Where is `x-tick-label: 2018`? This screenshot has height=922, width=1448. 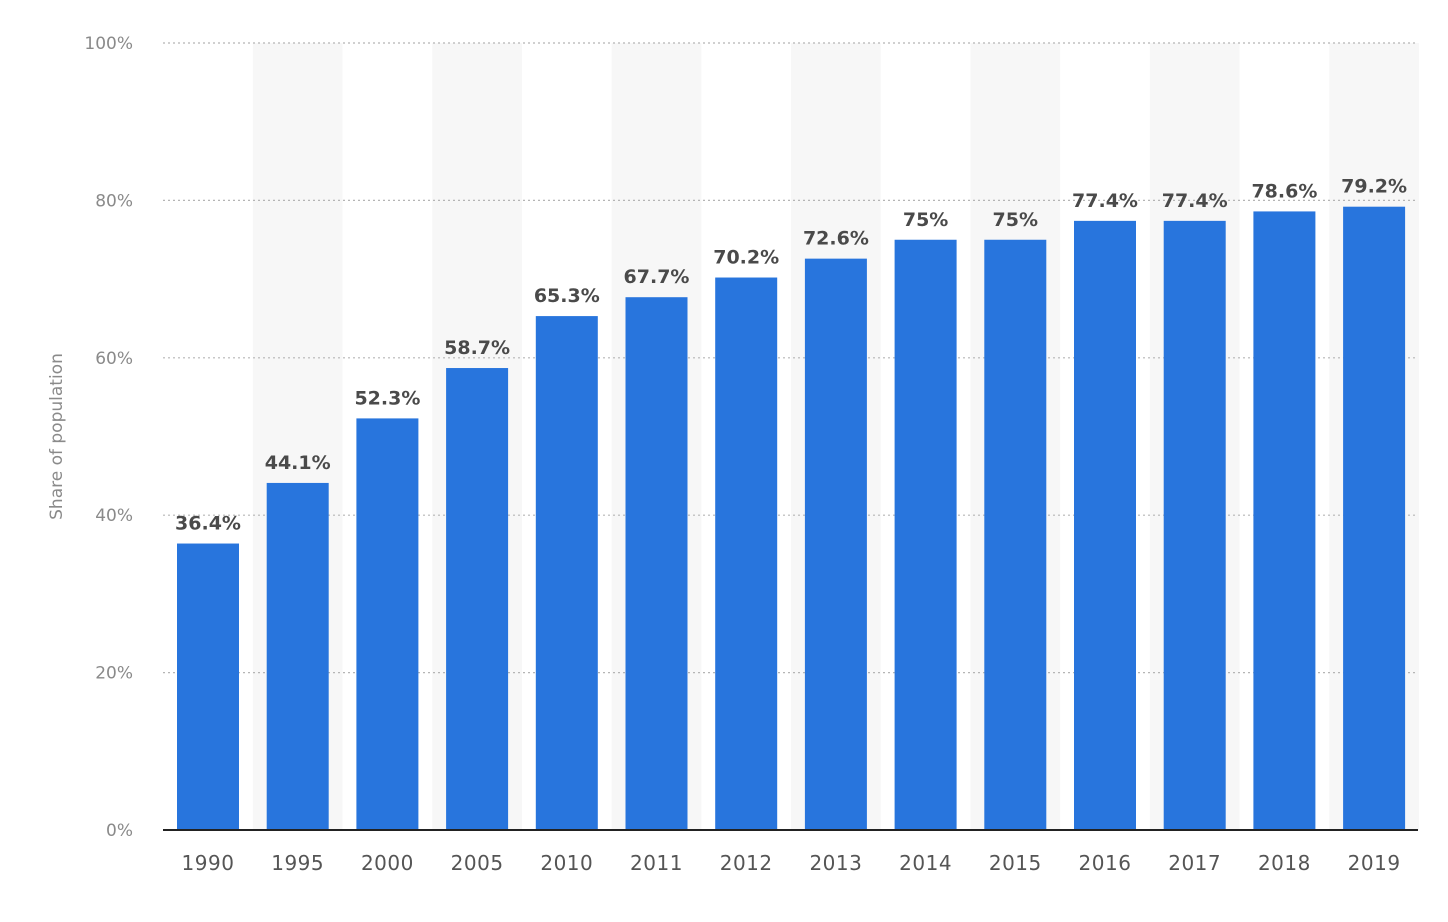
x-tick-label: 2018 is located at coordinates (1284, 863).